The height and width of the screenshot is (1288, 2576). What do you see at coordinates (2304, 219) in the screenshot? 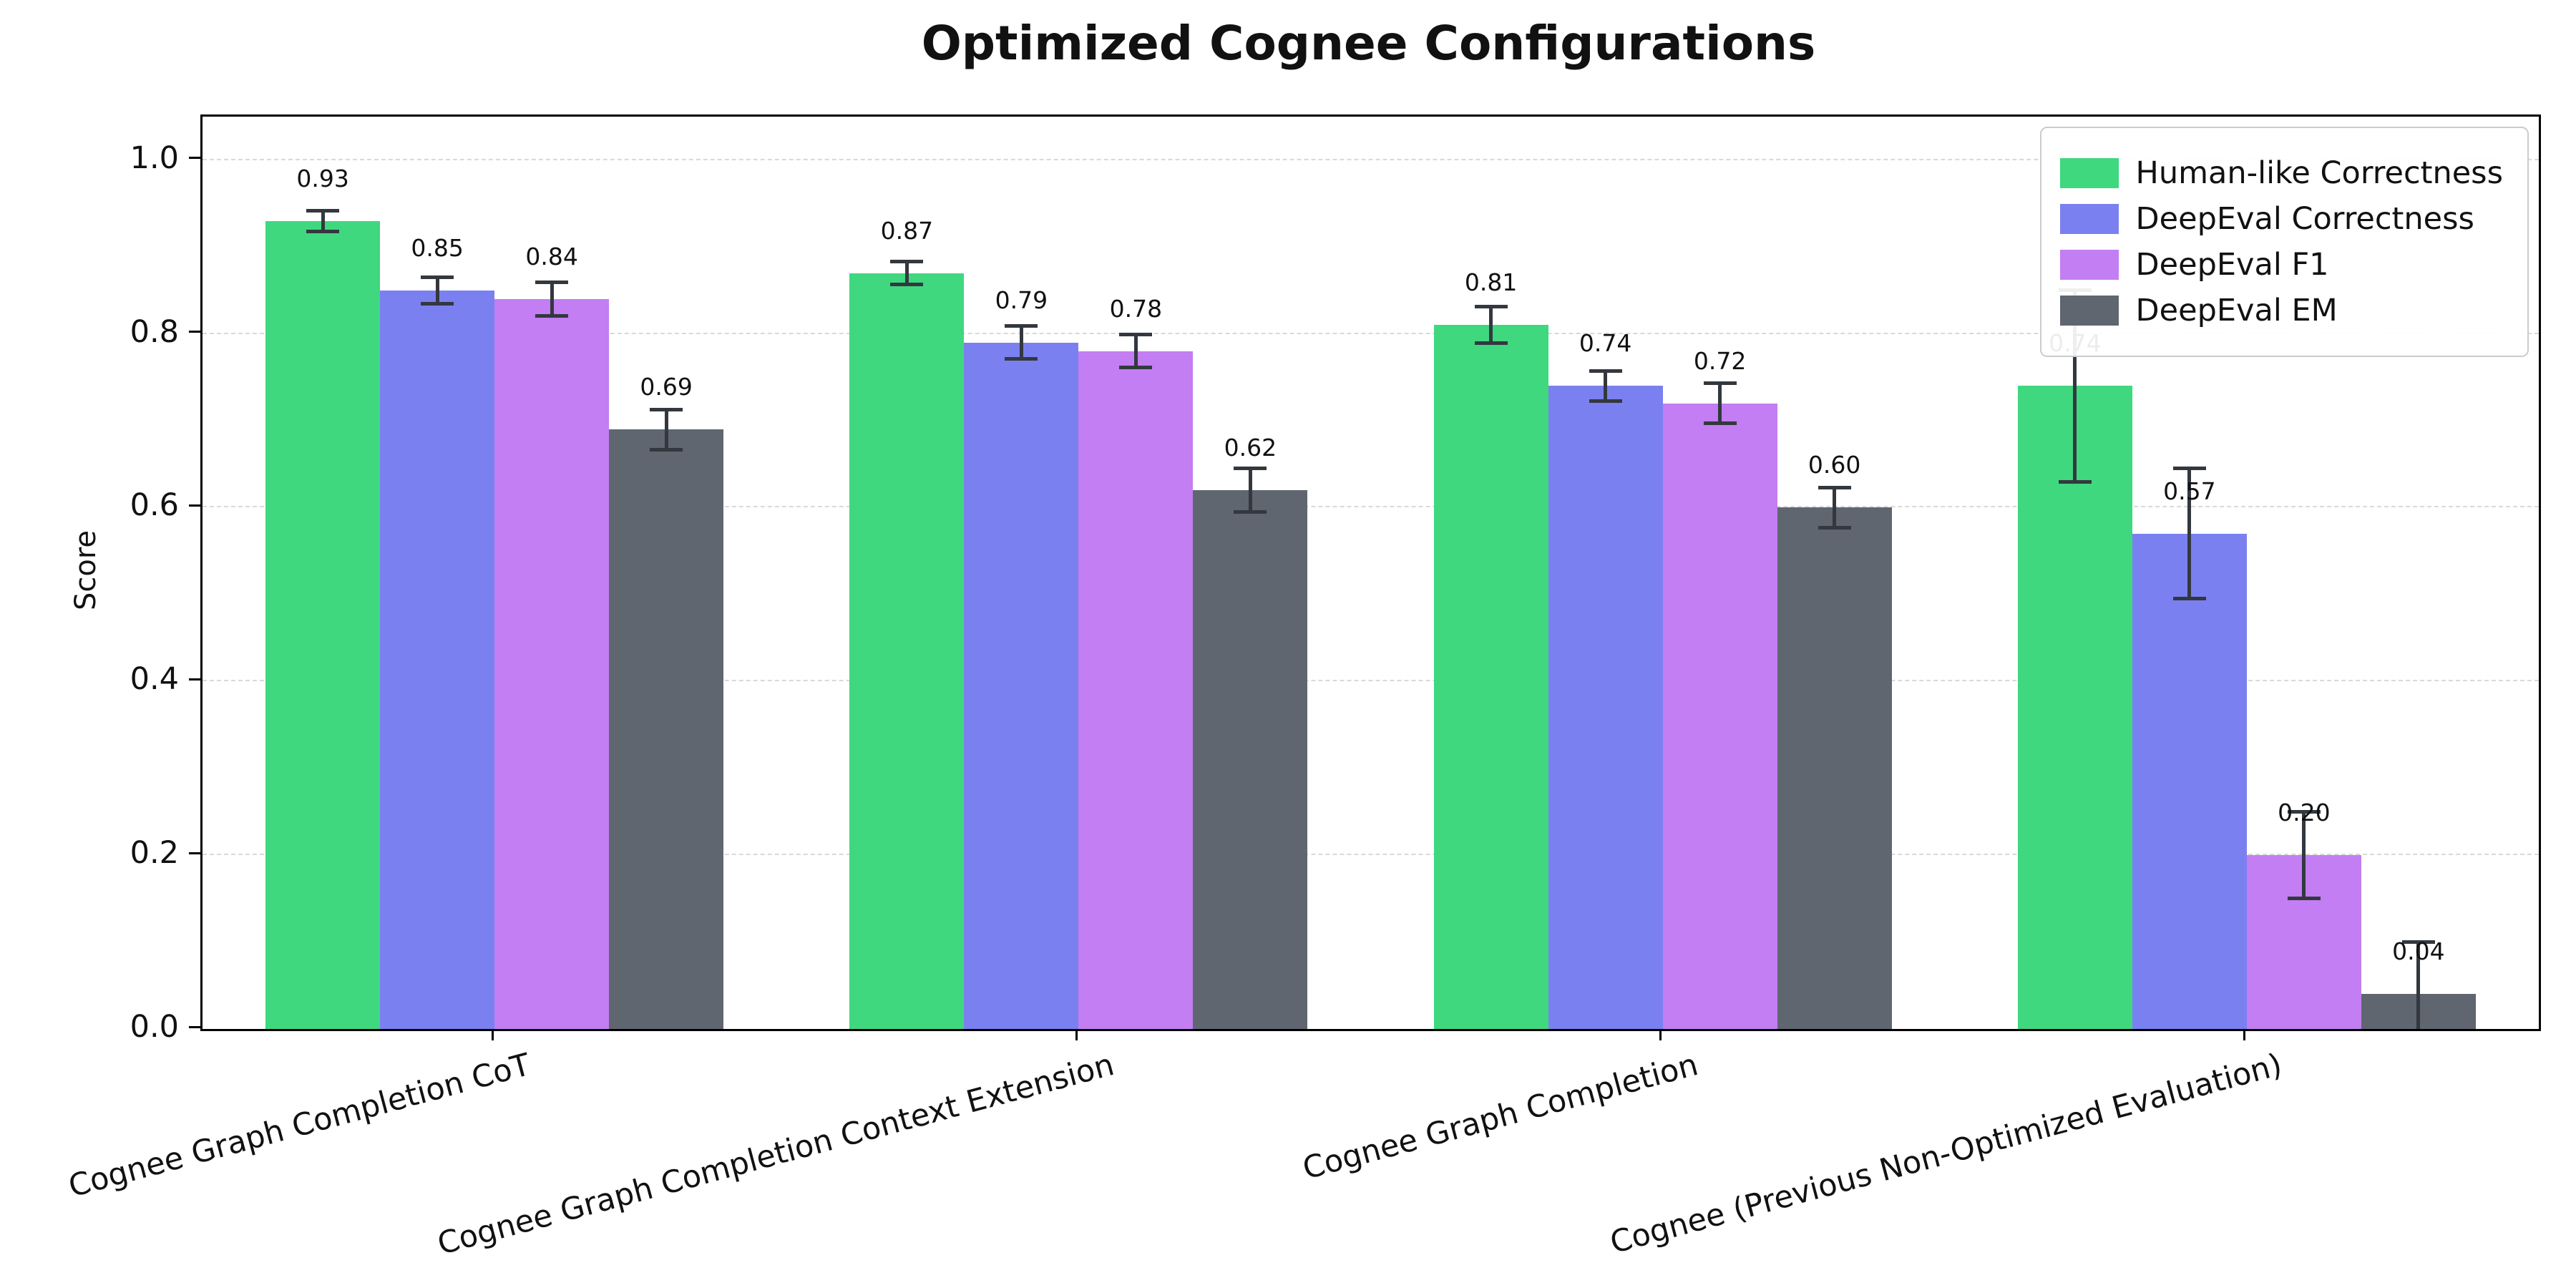
I see `legend-label: DeepEval Correctness` at bounding box center [2304, 219].